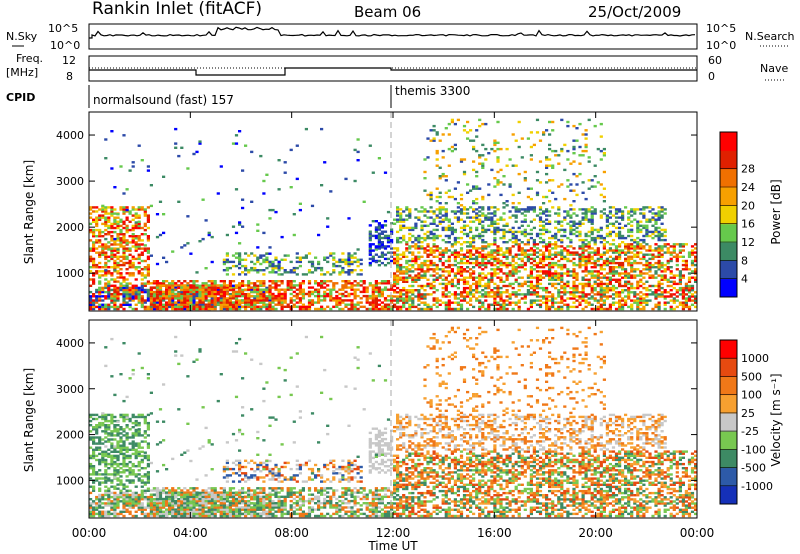 Image resolution: width=800 pixels, height=554 pixels. What do you see at coordinates (100, 514) in the screenshot?
I see `velocity-cell` at bounding box center [100, 514].